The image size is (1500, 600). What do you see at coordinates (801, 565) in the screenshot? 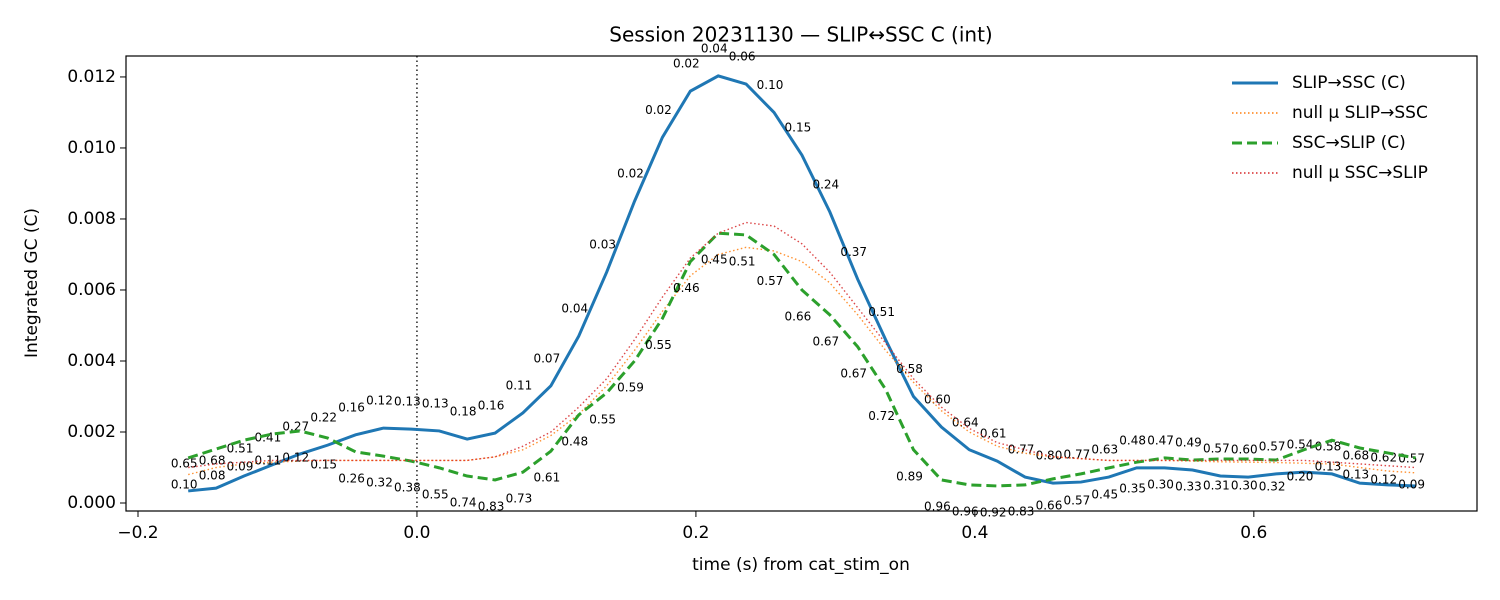
I see `x-axis-label: time (s) from cat_stim_on` at bounding box center [801, 565].